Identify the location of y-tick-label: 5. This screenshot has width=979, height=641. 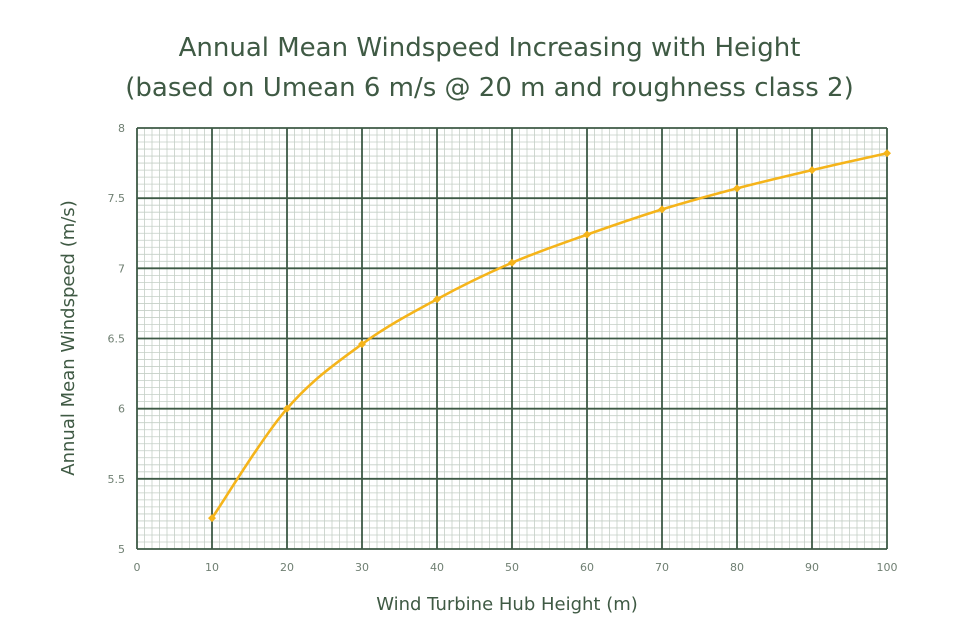
(121, 549).